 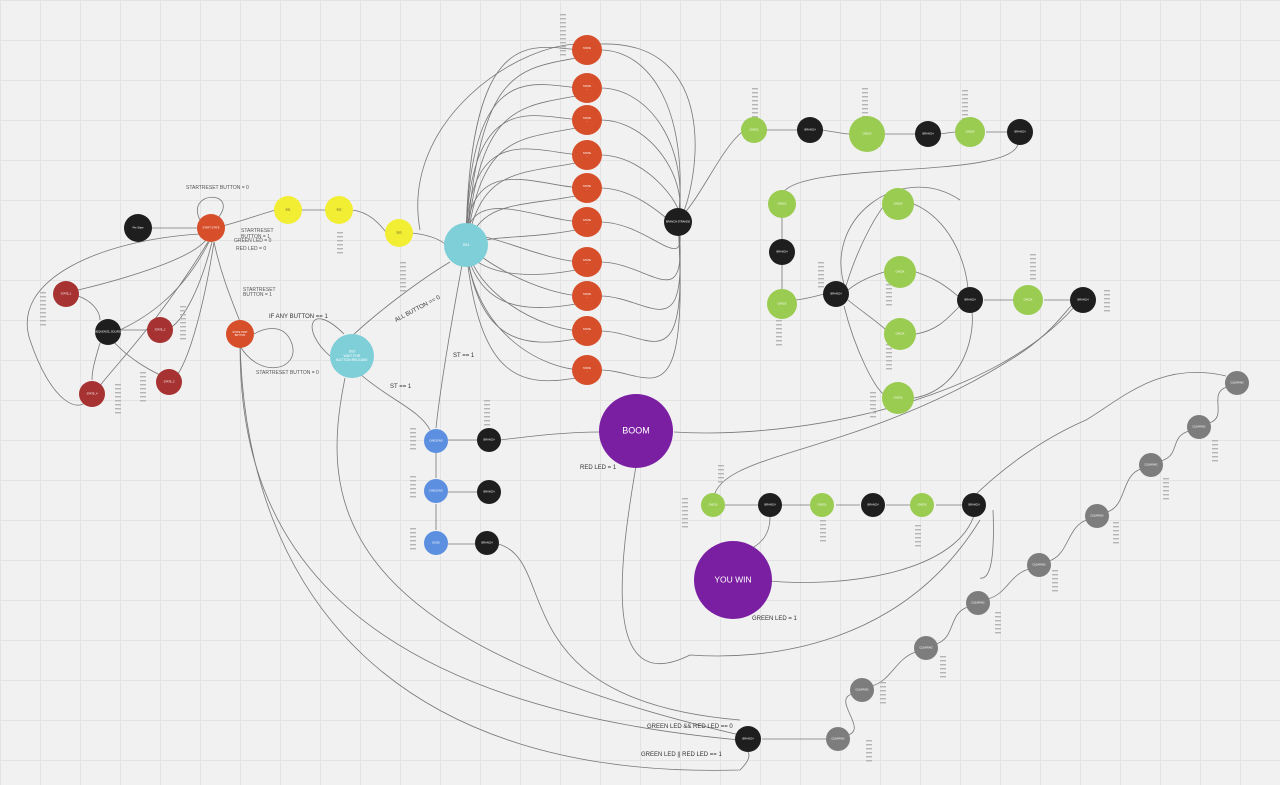 I want to click on black-blue-branch-1: BRANCH, so click(x=489, y=440).